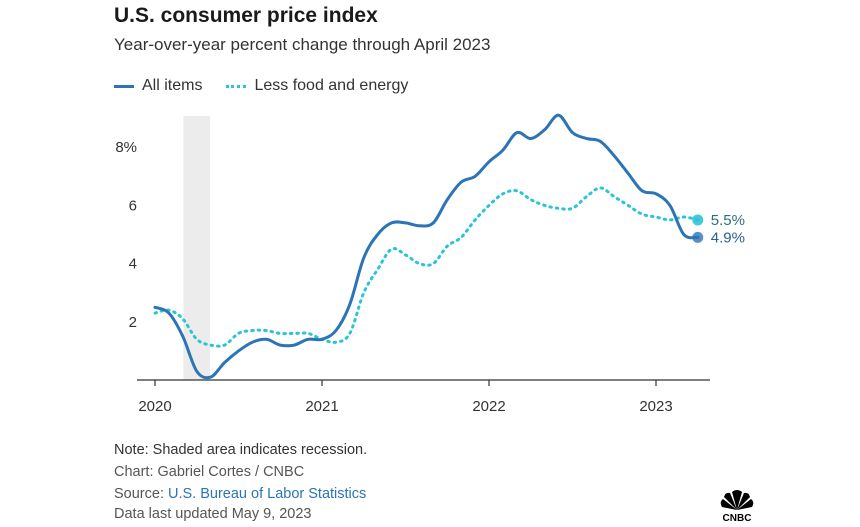 The image size is (860, 527). What do you see at coordinates (172, 85) in the screenshot?
I see `legend-label-all-items: All items` at bounding box center [172, 85].